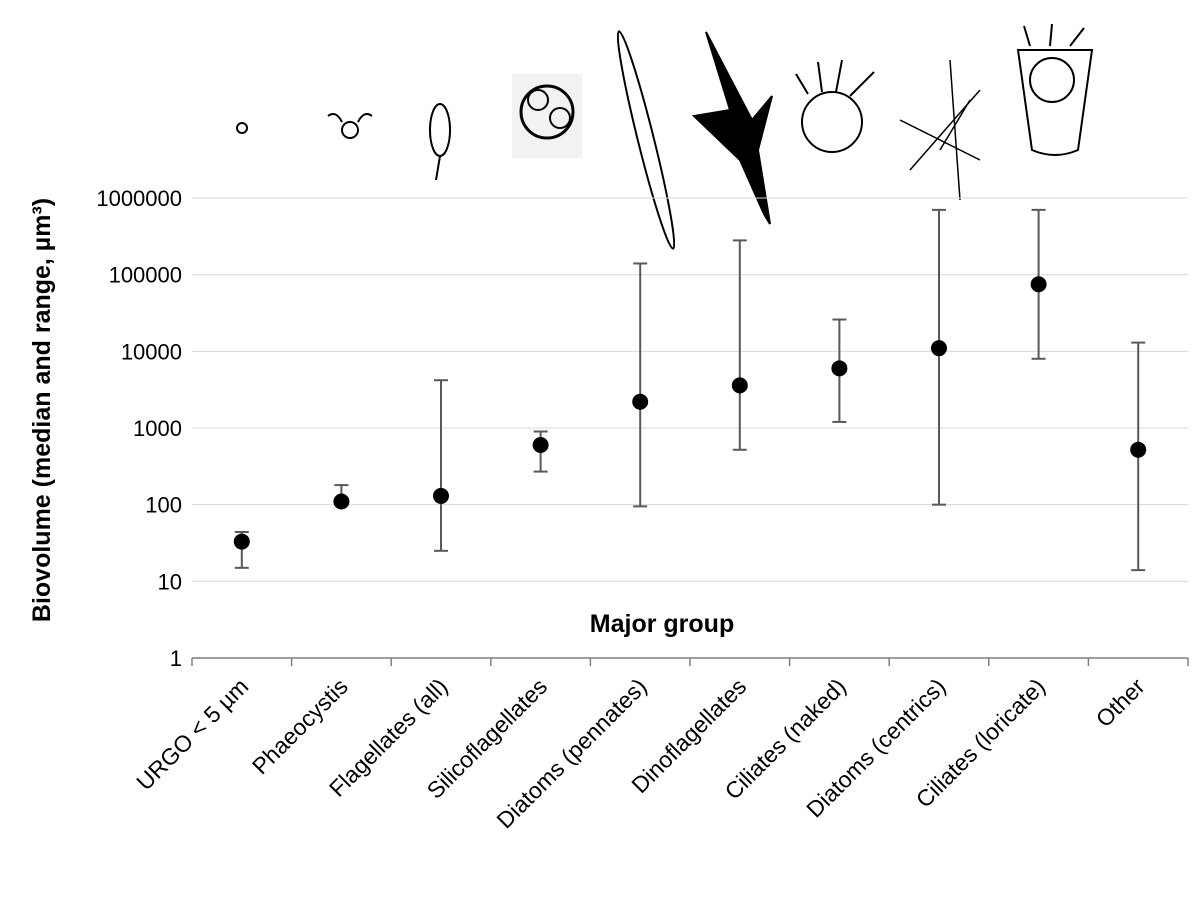  What do you see at coordinates (163, 505) in the screenshot?
I see `y-tick-label: 100` at bounding box center [163, 505].